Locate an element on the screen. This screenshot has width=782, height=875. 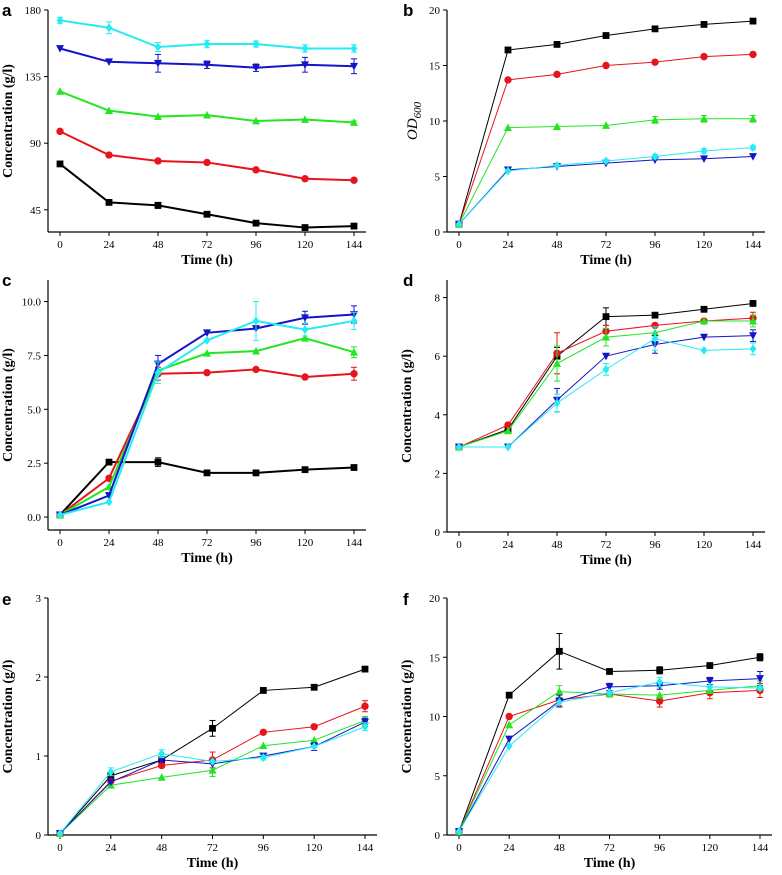
y-tick-label: 8 is located at coordinates (438, 299).